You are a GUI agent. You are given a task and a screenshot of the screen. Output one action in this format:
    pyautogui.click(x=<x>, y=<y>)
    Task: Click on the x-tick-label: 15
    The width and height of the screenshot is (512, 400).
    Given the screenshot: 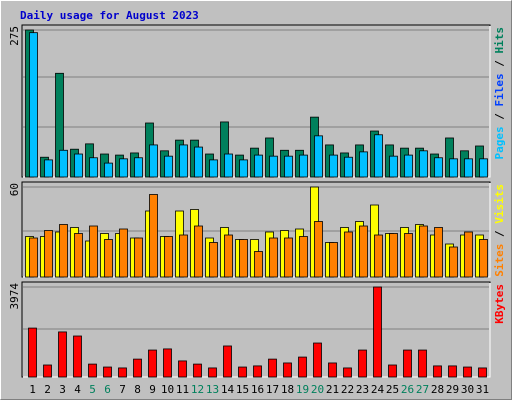 What is the action you would take?
    pyautogui.click(x=242, y=389)
    